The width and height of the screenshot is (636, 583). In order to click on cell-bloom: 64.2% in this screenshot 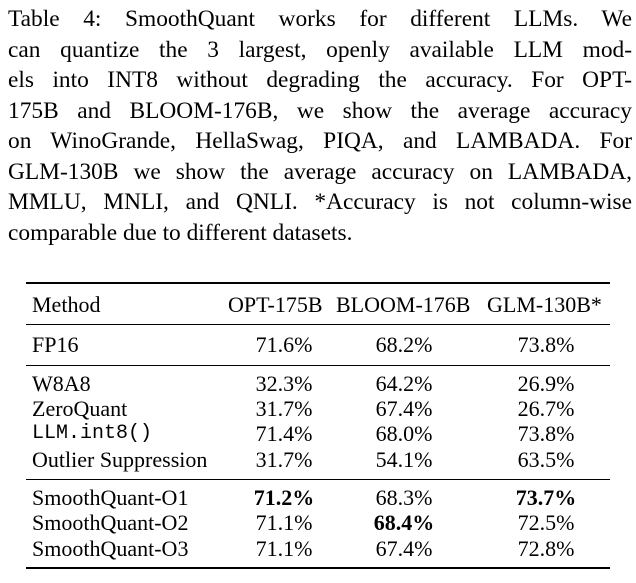, I will do `click(404, 383)`.